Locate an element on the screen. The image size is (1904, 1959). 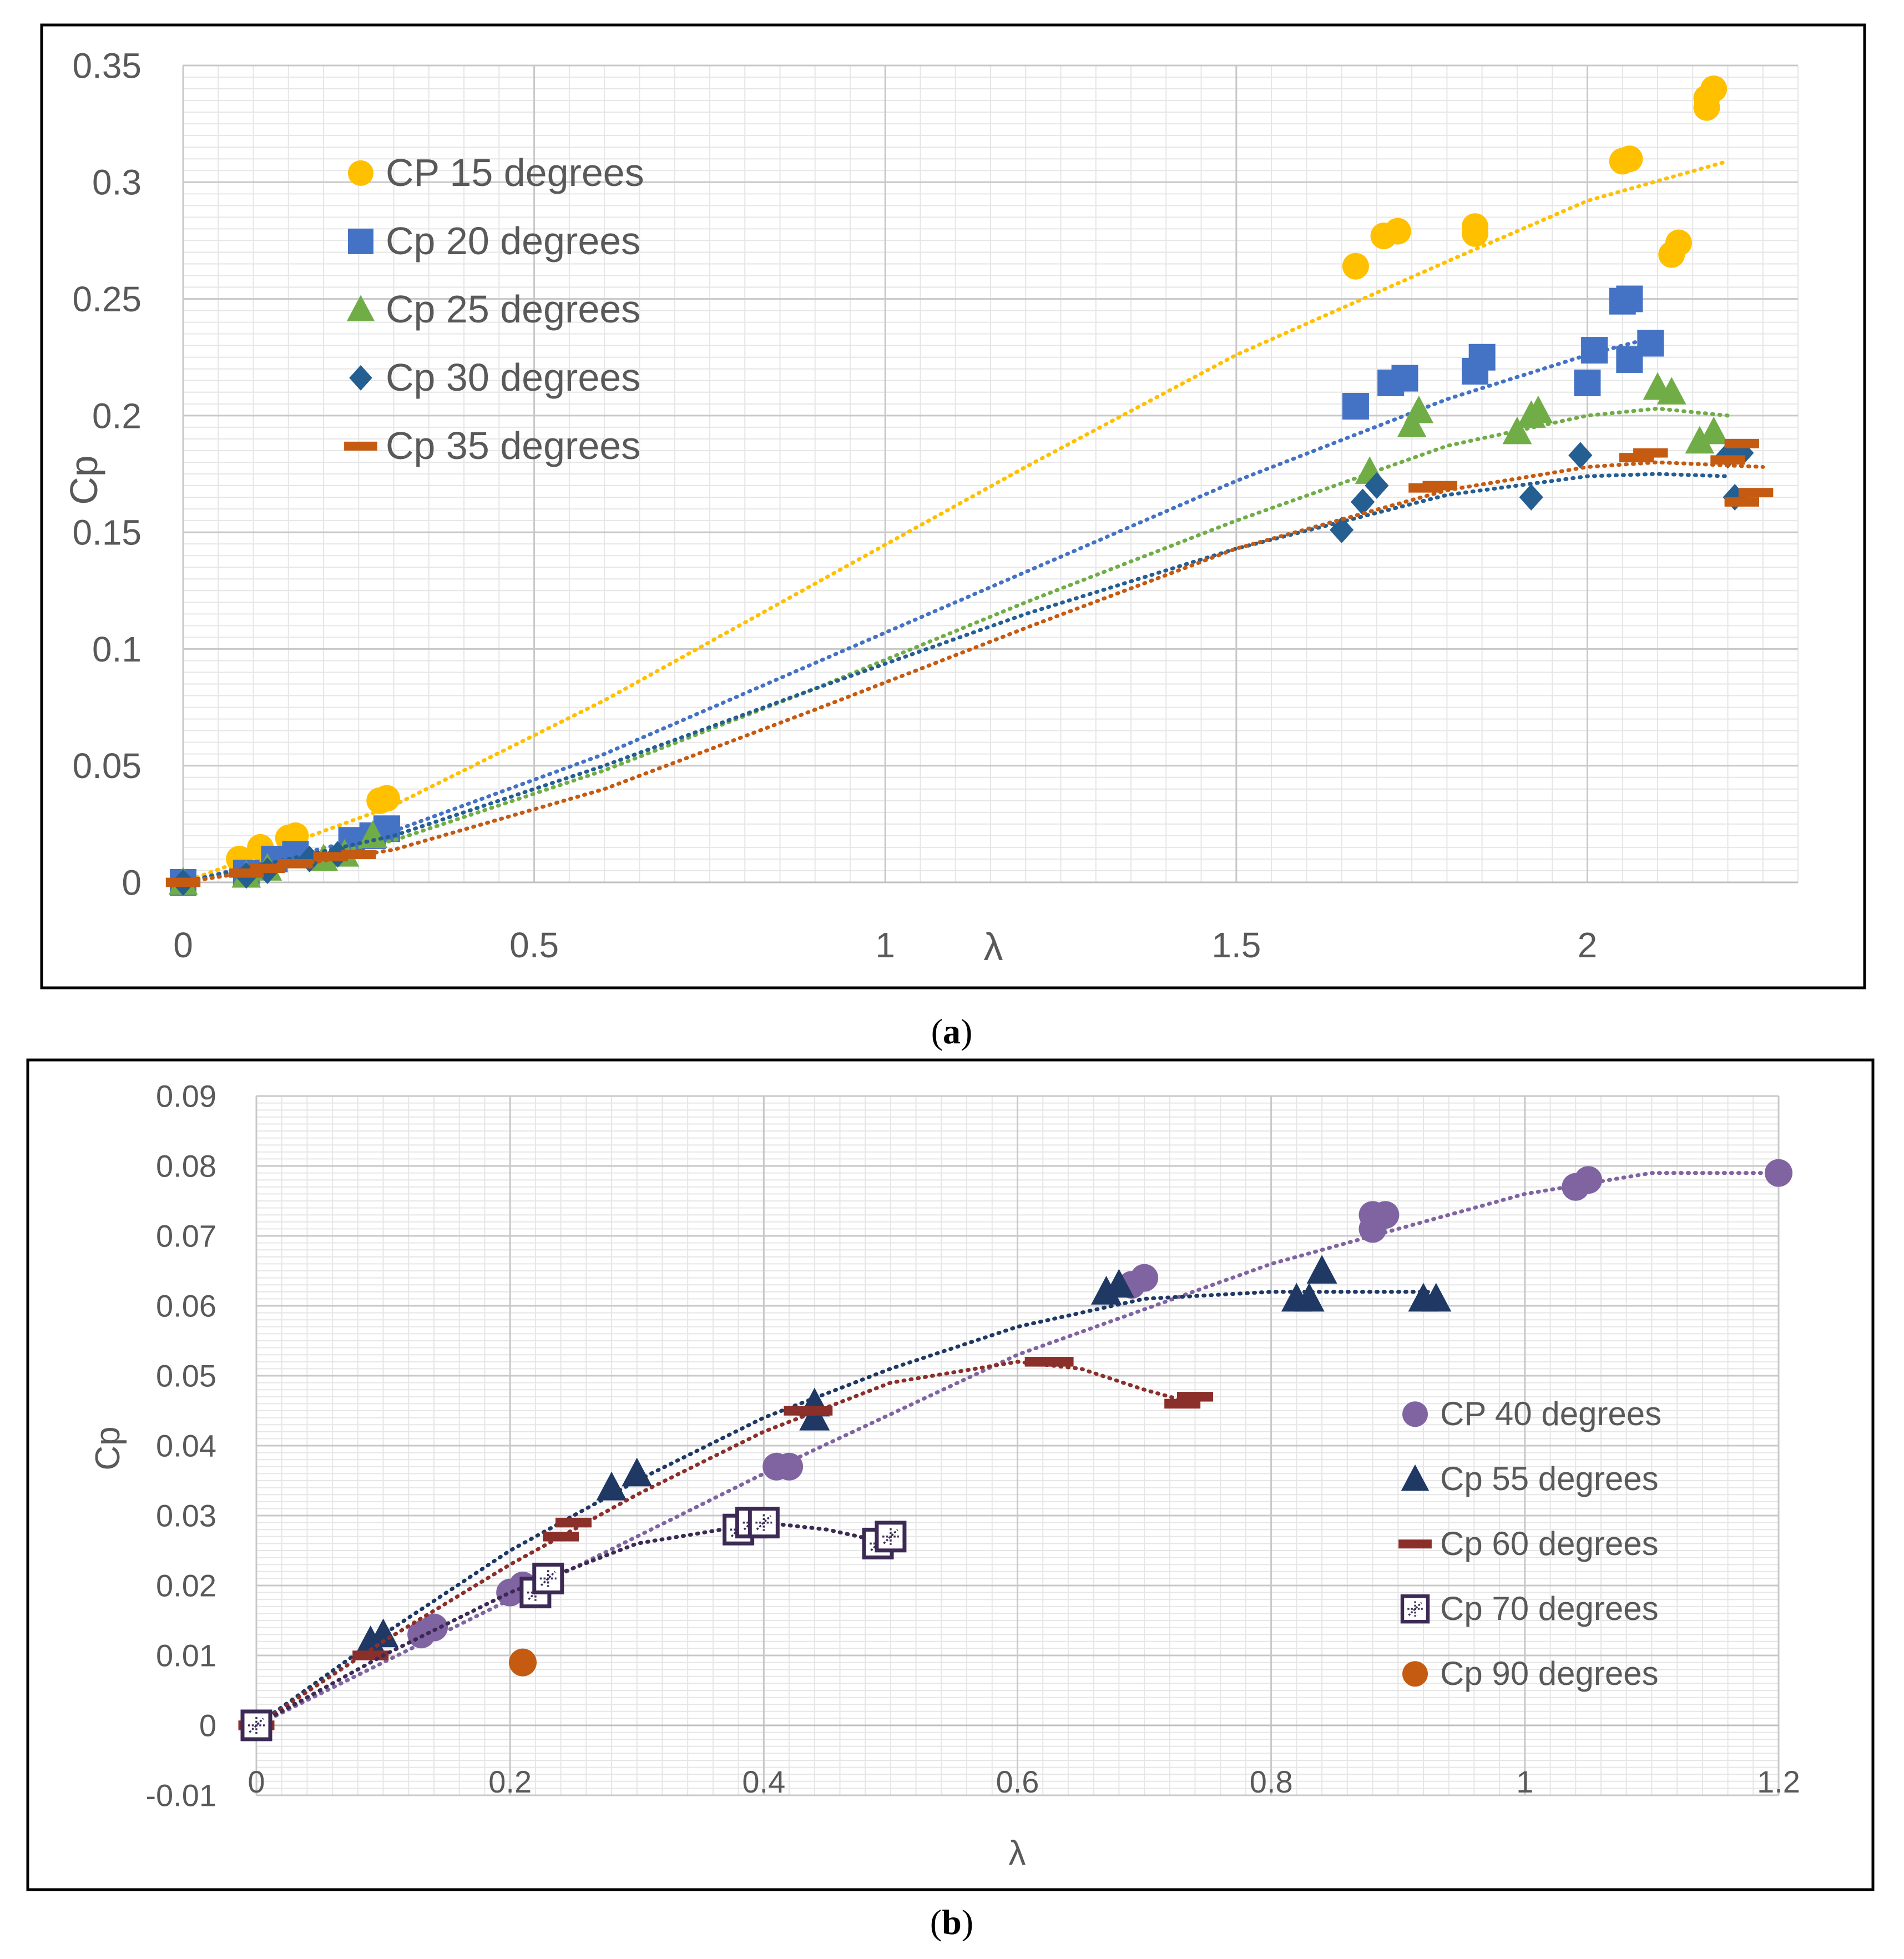
legend-item-cp-90-degrees: Cp 90 degrees is located at coordinates (1530, 1673).